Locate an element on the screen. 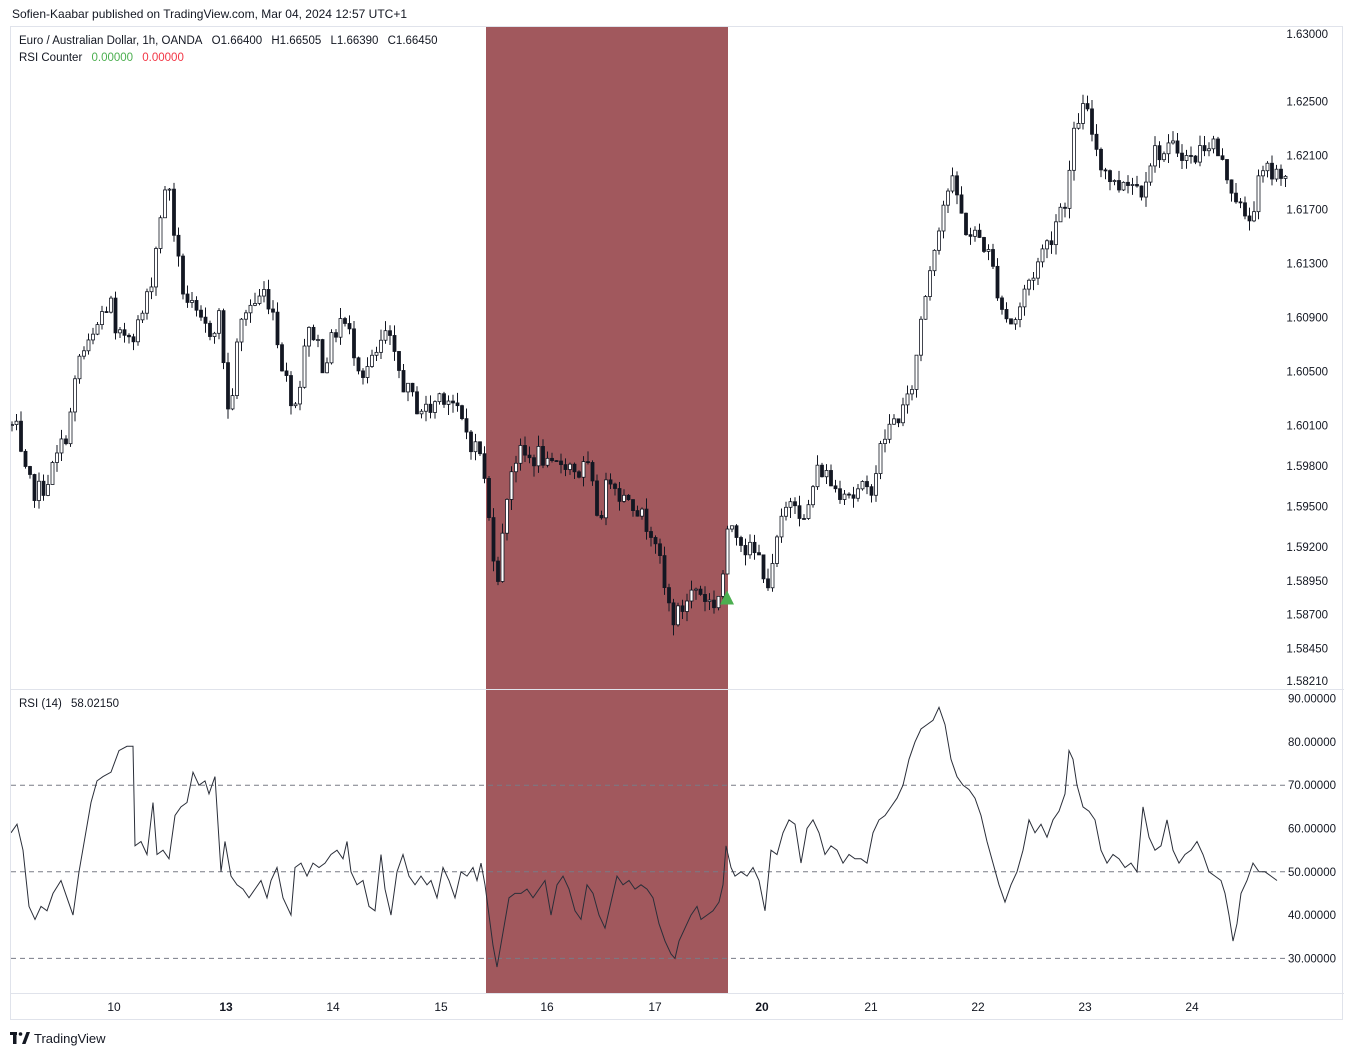 Image resolution: width=1353 pixels, height=1055 pixels. time-axis-label: 14 is located at coordinates (333, 1007).